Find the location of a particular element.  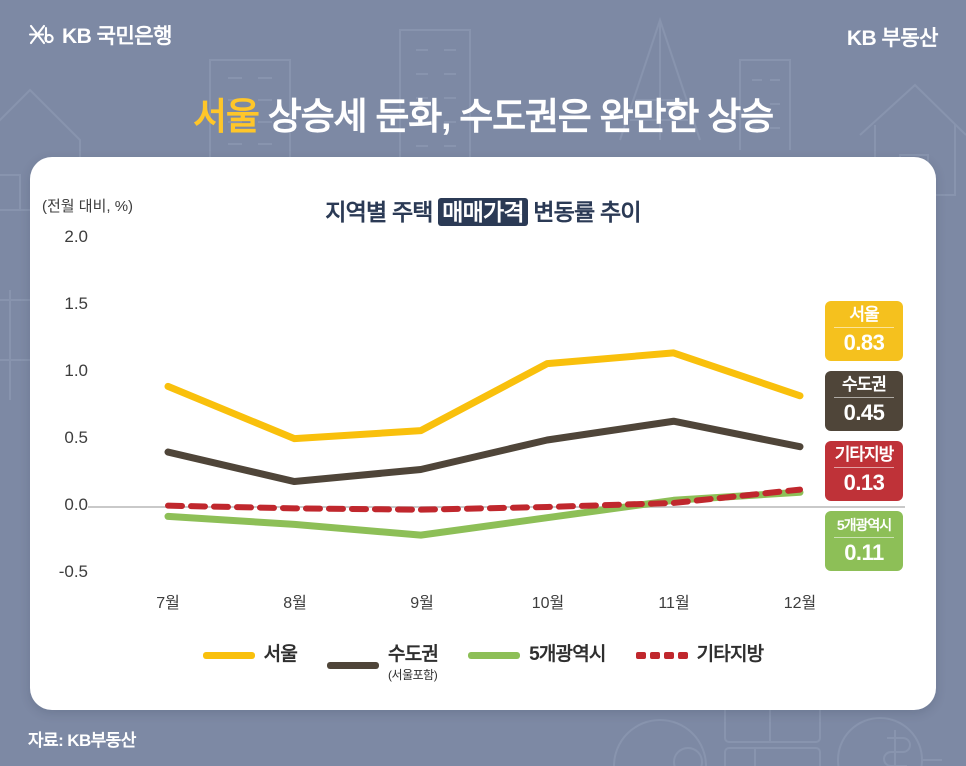

chart-legend: 서울 수도권 (서울포함) 5개광역시 기타지방 is located at coordinates (483, 665).